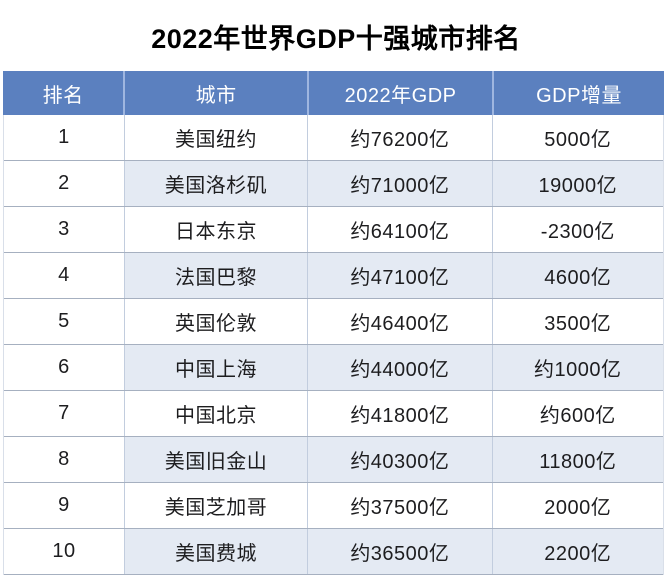  Describe the element at coordinates (215, 505) in the screenshot. I see `cell-city: 美国芝加哥` at that location.